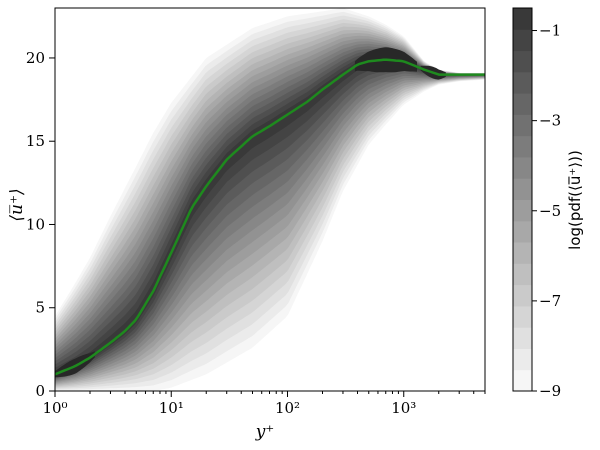  Describe the element at coordinates (265, 432) in the screenshot. I see `x-axis-label: y⁺` at that location.